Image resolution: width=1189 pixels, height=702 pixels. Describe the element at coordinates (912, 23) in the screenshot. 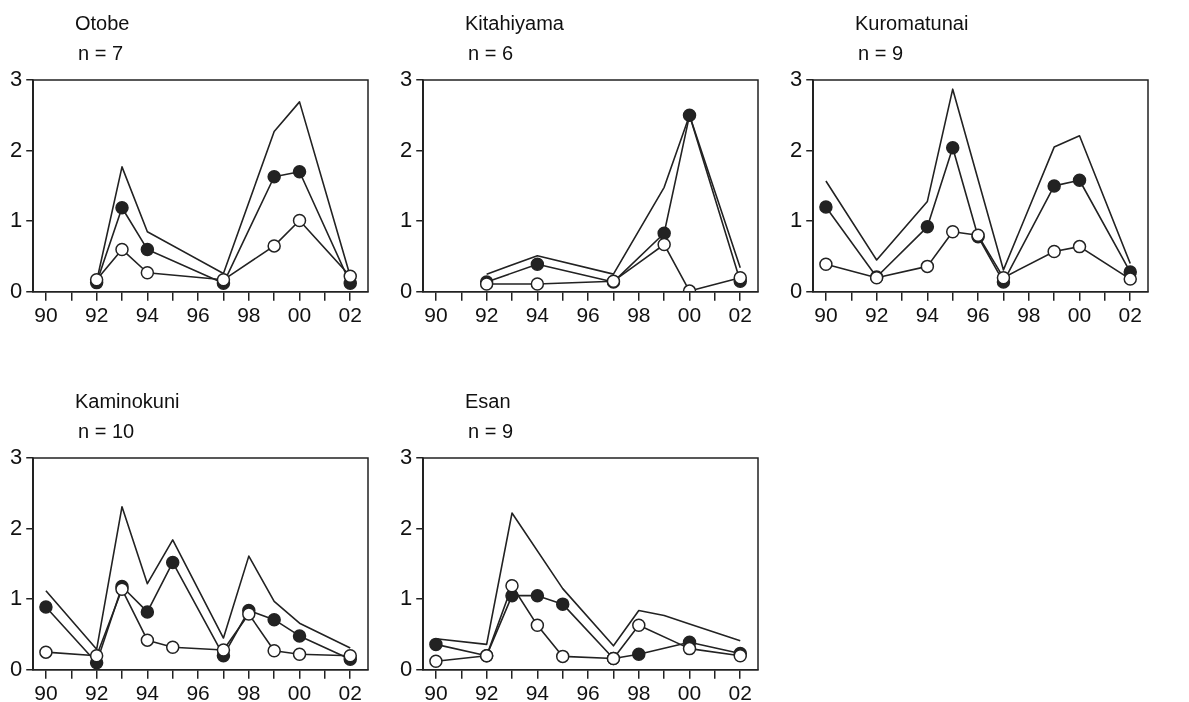

I see `chart-title: Kuromatunai` at that location.